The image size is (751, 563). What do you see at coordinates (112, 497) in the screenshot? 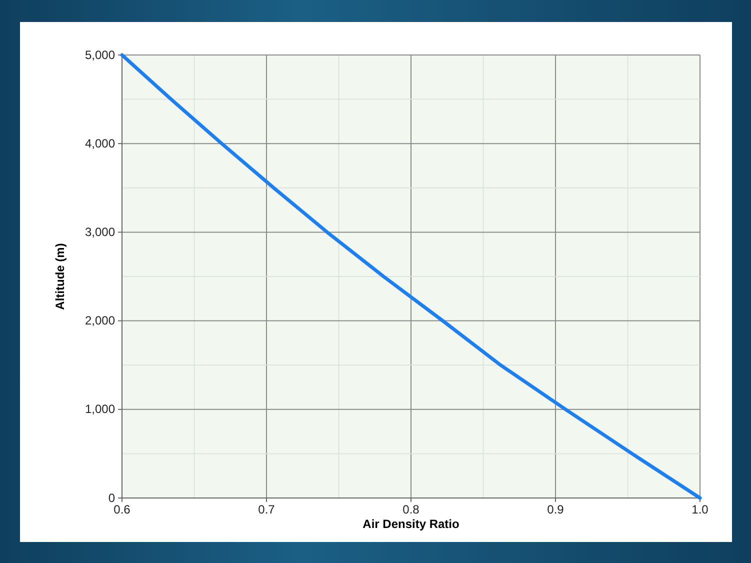
I see `y-tick-label: 0` at bounding box center [112, 497].